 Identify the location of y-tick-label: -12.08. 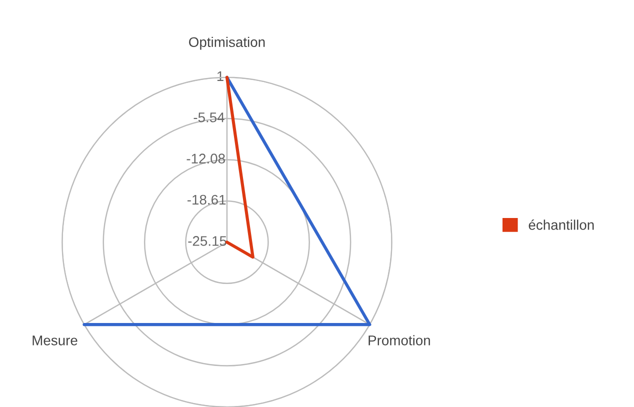
(205, 159).